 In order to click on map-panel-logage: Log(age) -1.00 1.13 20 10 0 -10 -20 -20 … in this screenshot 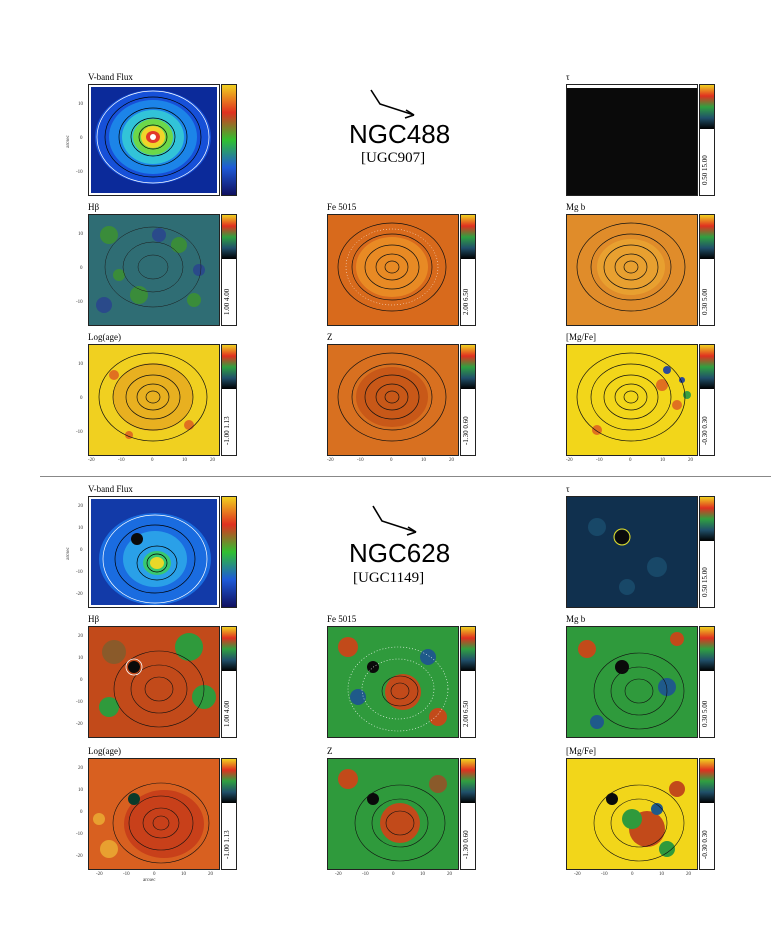, I will do `click(157, 814)`.